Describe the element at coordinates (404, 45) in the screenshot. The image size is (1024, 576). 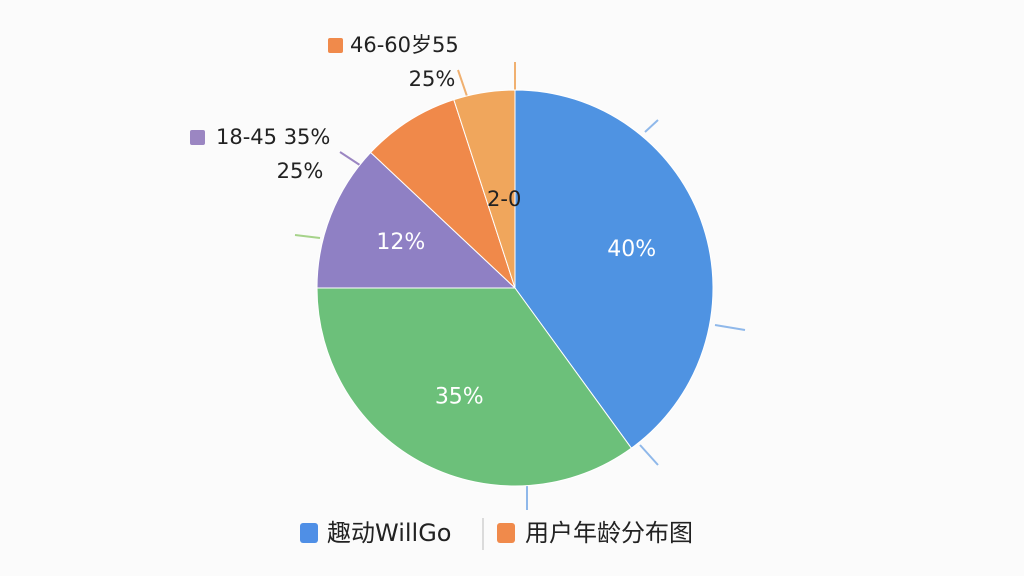
I see `annotation-text: 46-60岁55` at that location.